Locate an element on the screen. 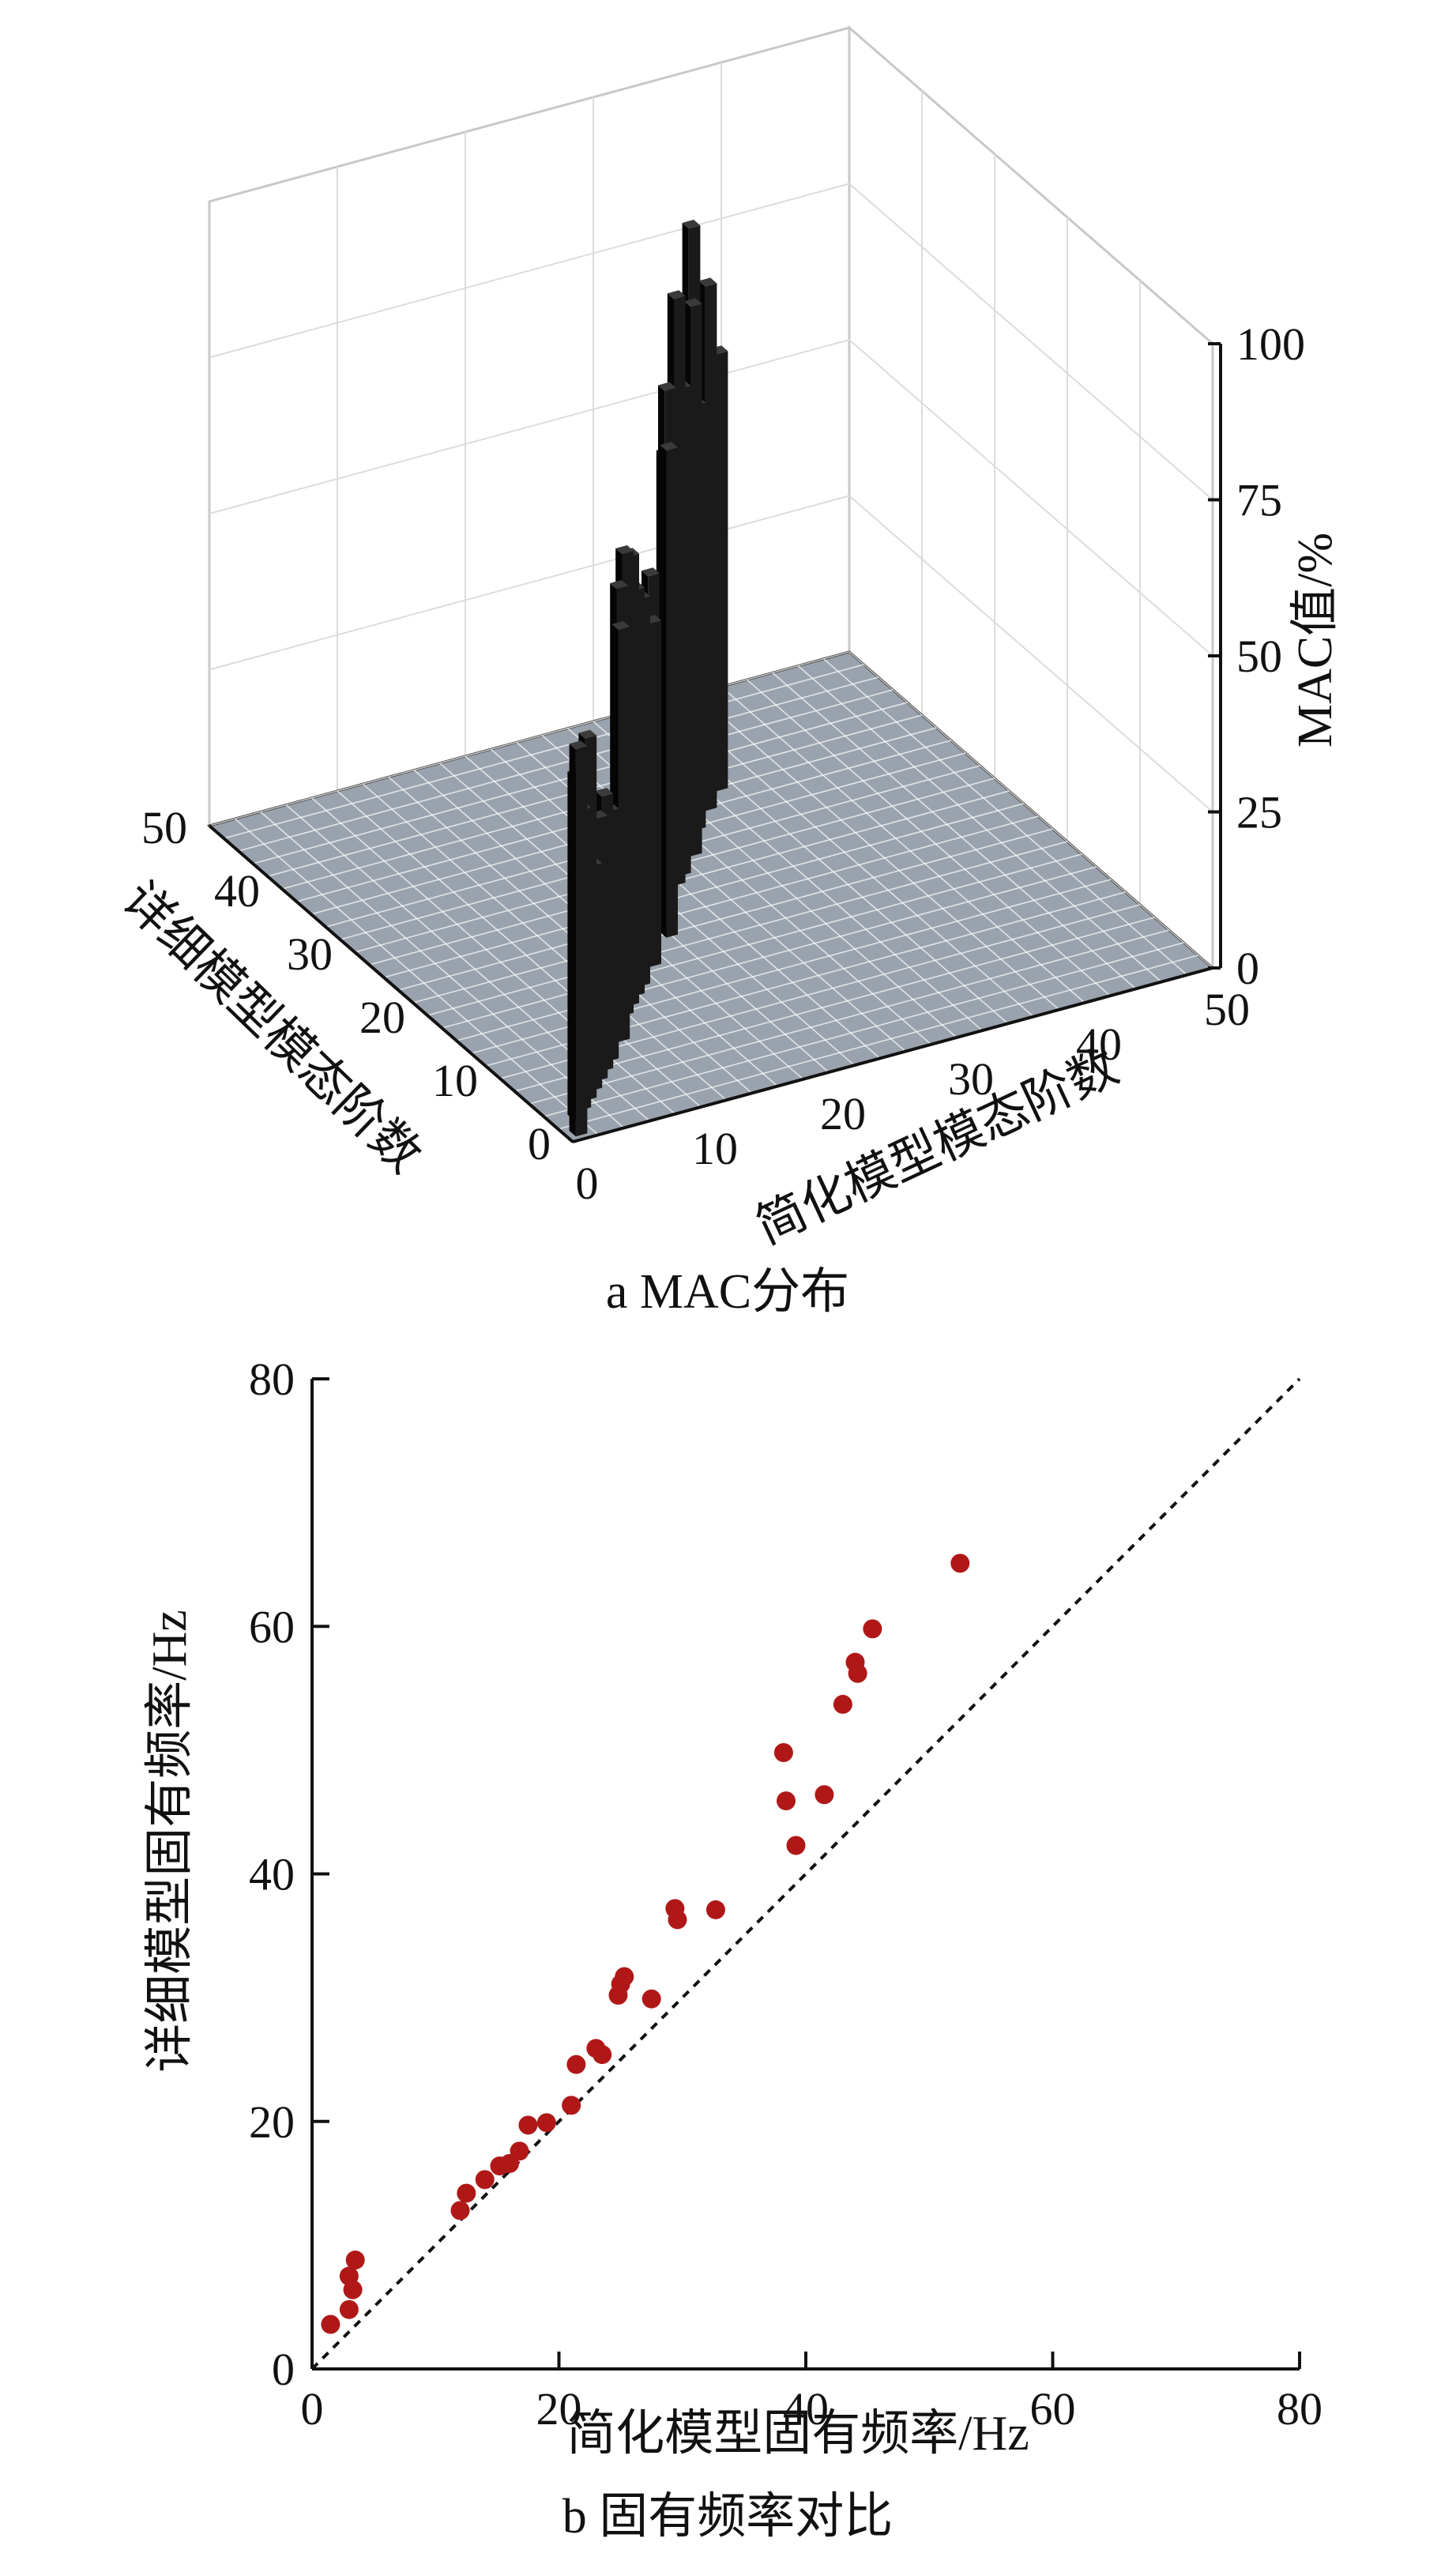 Image resolution: width=1456 pixels, height=2557 pixels. y-tick-label: 0 is located at coordinates (283, 2369).